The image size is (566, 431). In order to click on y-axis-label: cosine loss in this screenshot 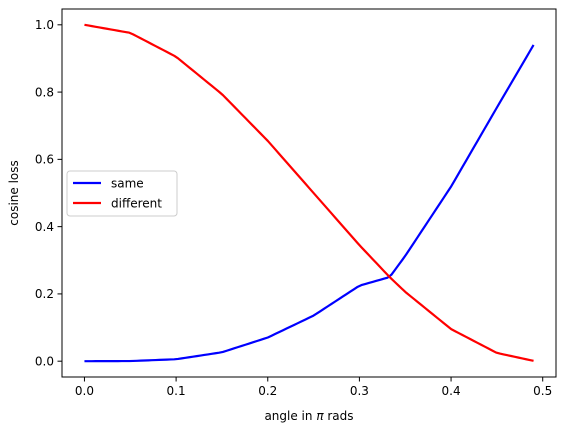, I will do `click(14, 193)`.